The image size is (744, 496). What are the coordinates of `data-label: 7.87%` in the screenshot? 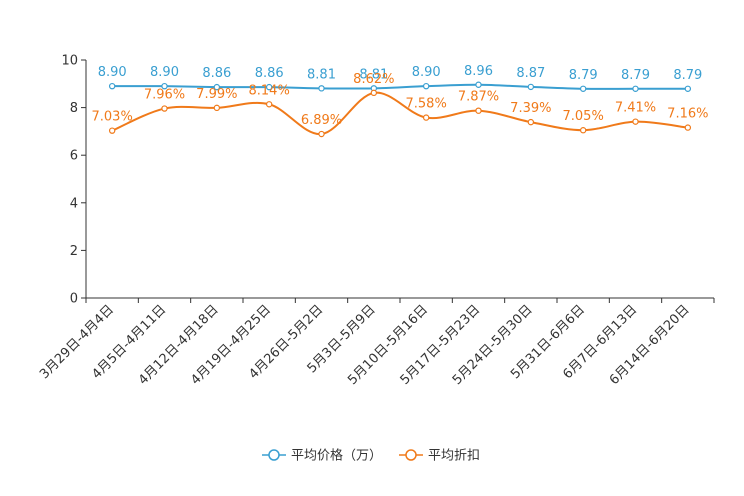 It's located at (478, 97).